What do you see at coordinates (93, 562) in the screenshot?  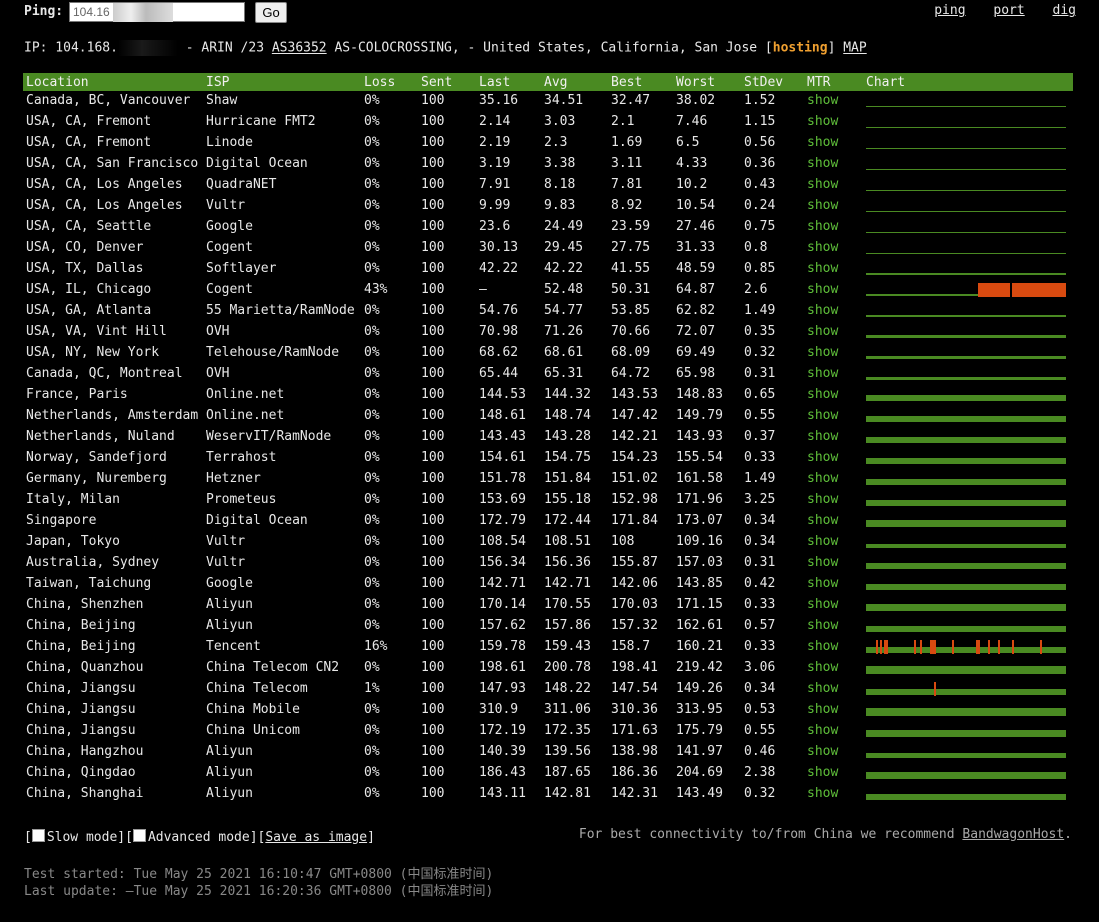 I see `row-location: Australia, Sydney` at bounding box center [93, 562].